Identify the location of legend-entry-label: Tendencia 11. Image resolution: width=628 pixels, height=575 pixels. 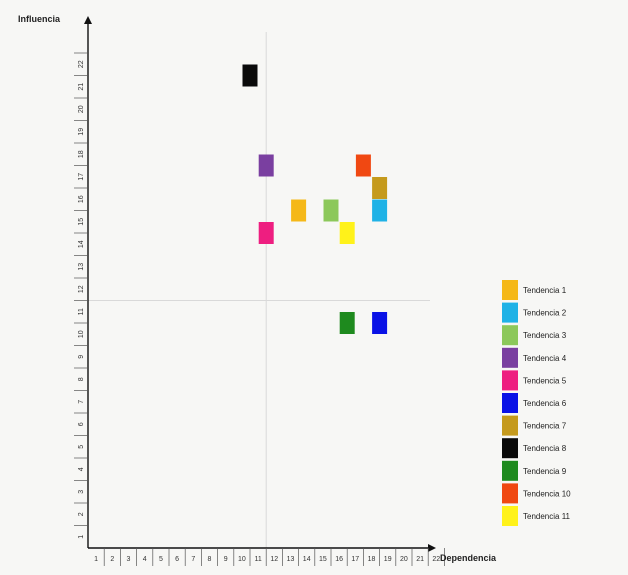
(547, 516).